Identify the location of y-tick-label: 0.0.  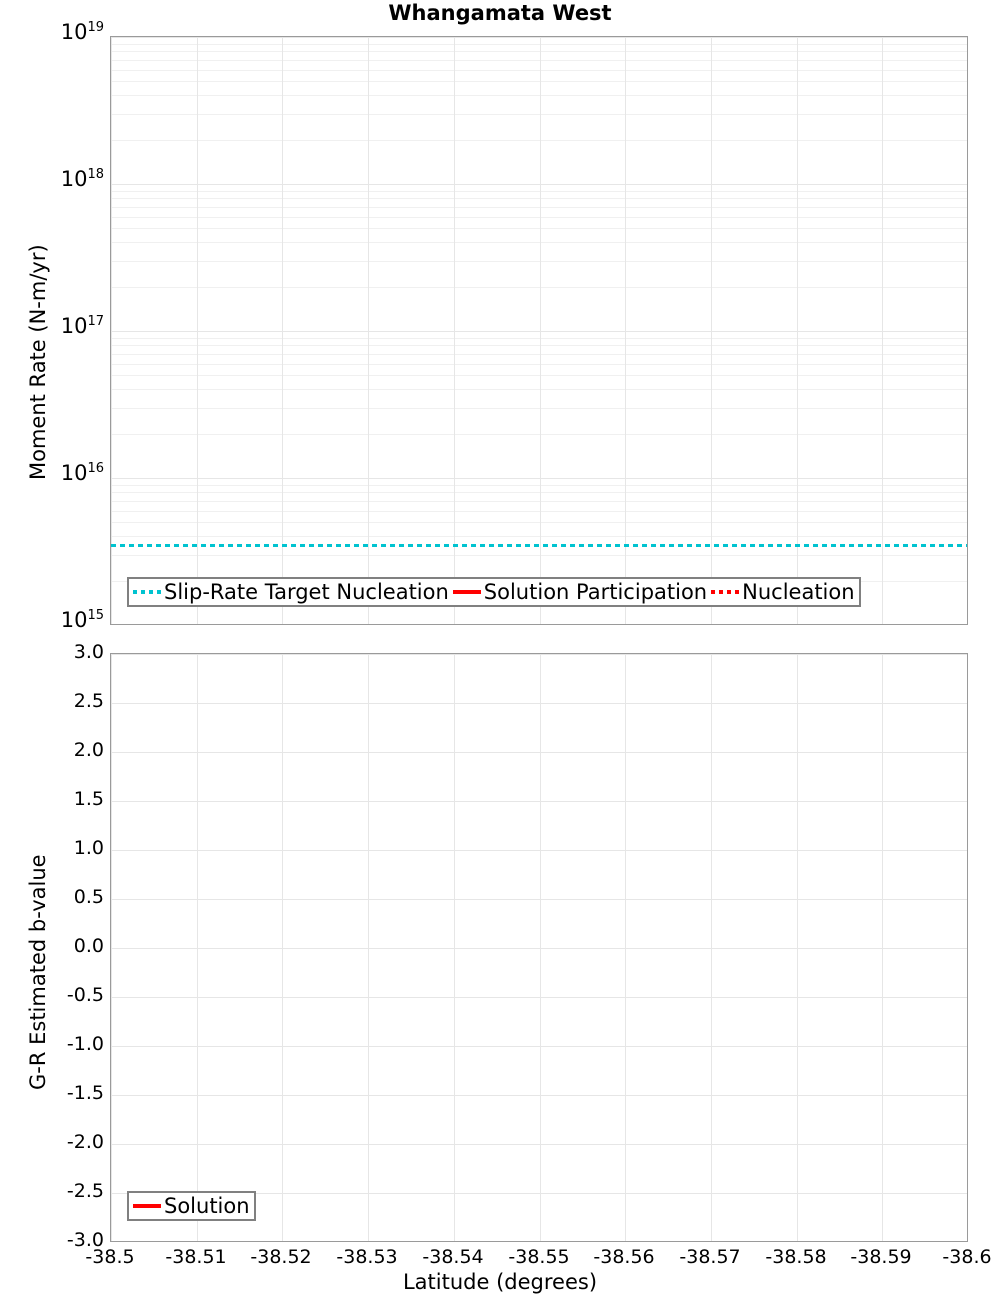
(88, 946).